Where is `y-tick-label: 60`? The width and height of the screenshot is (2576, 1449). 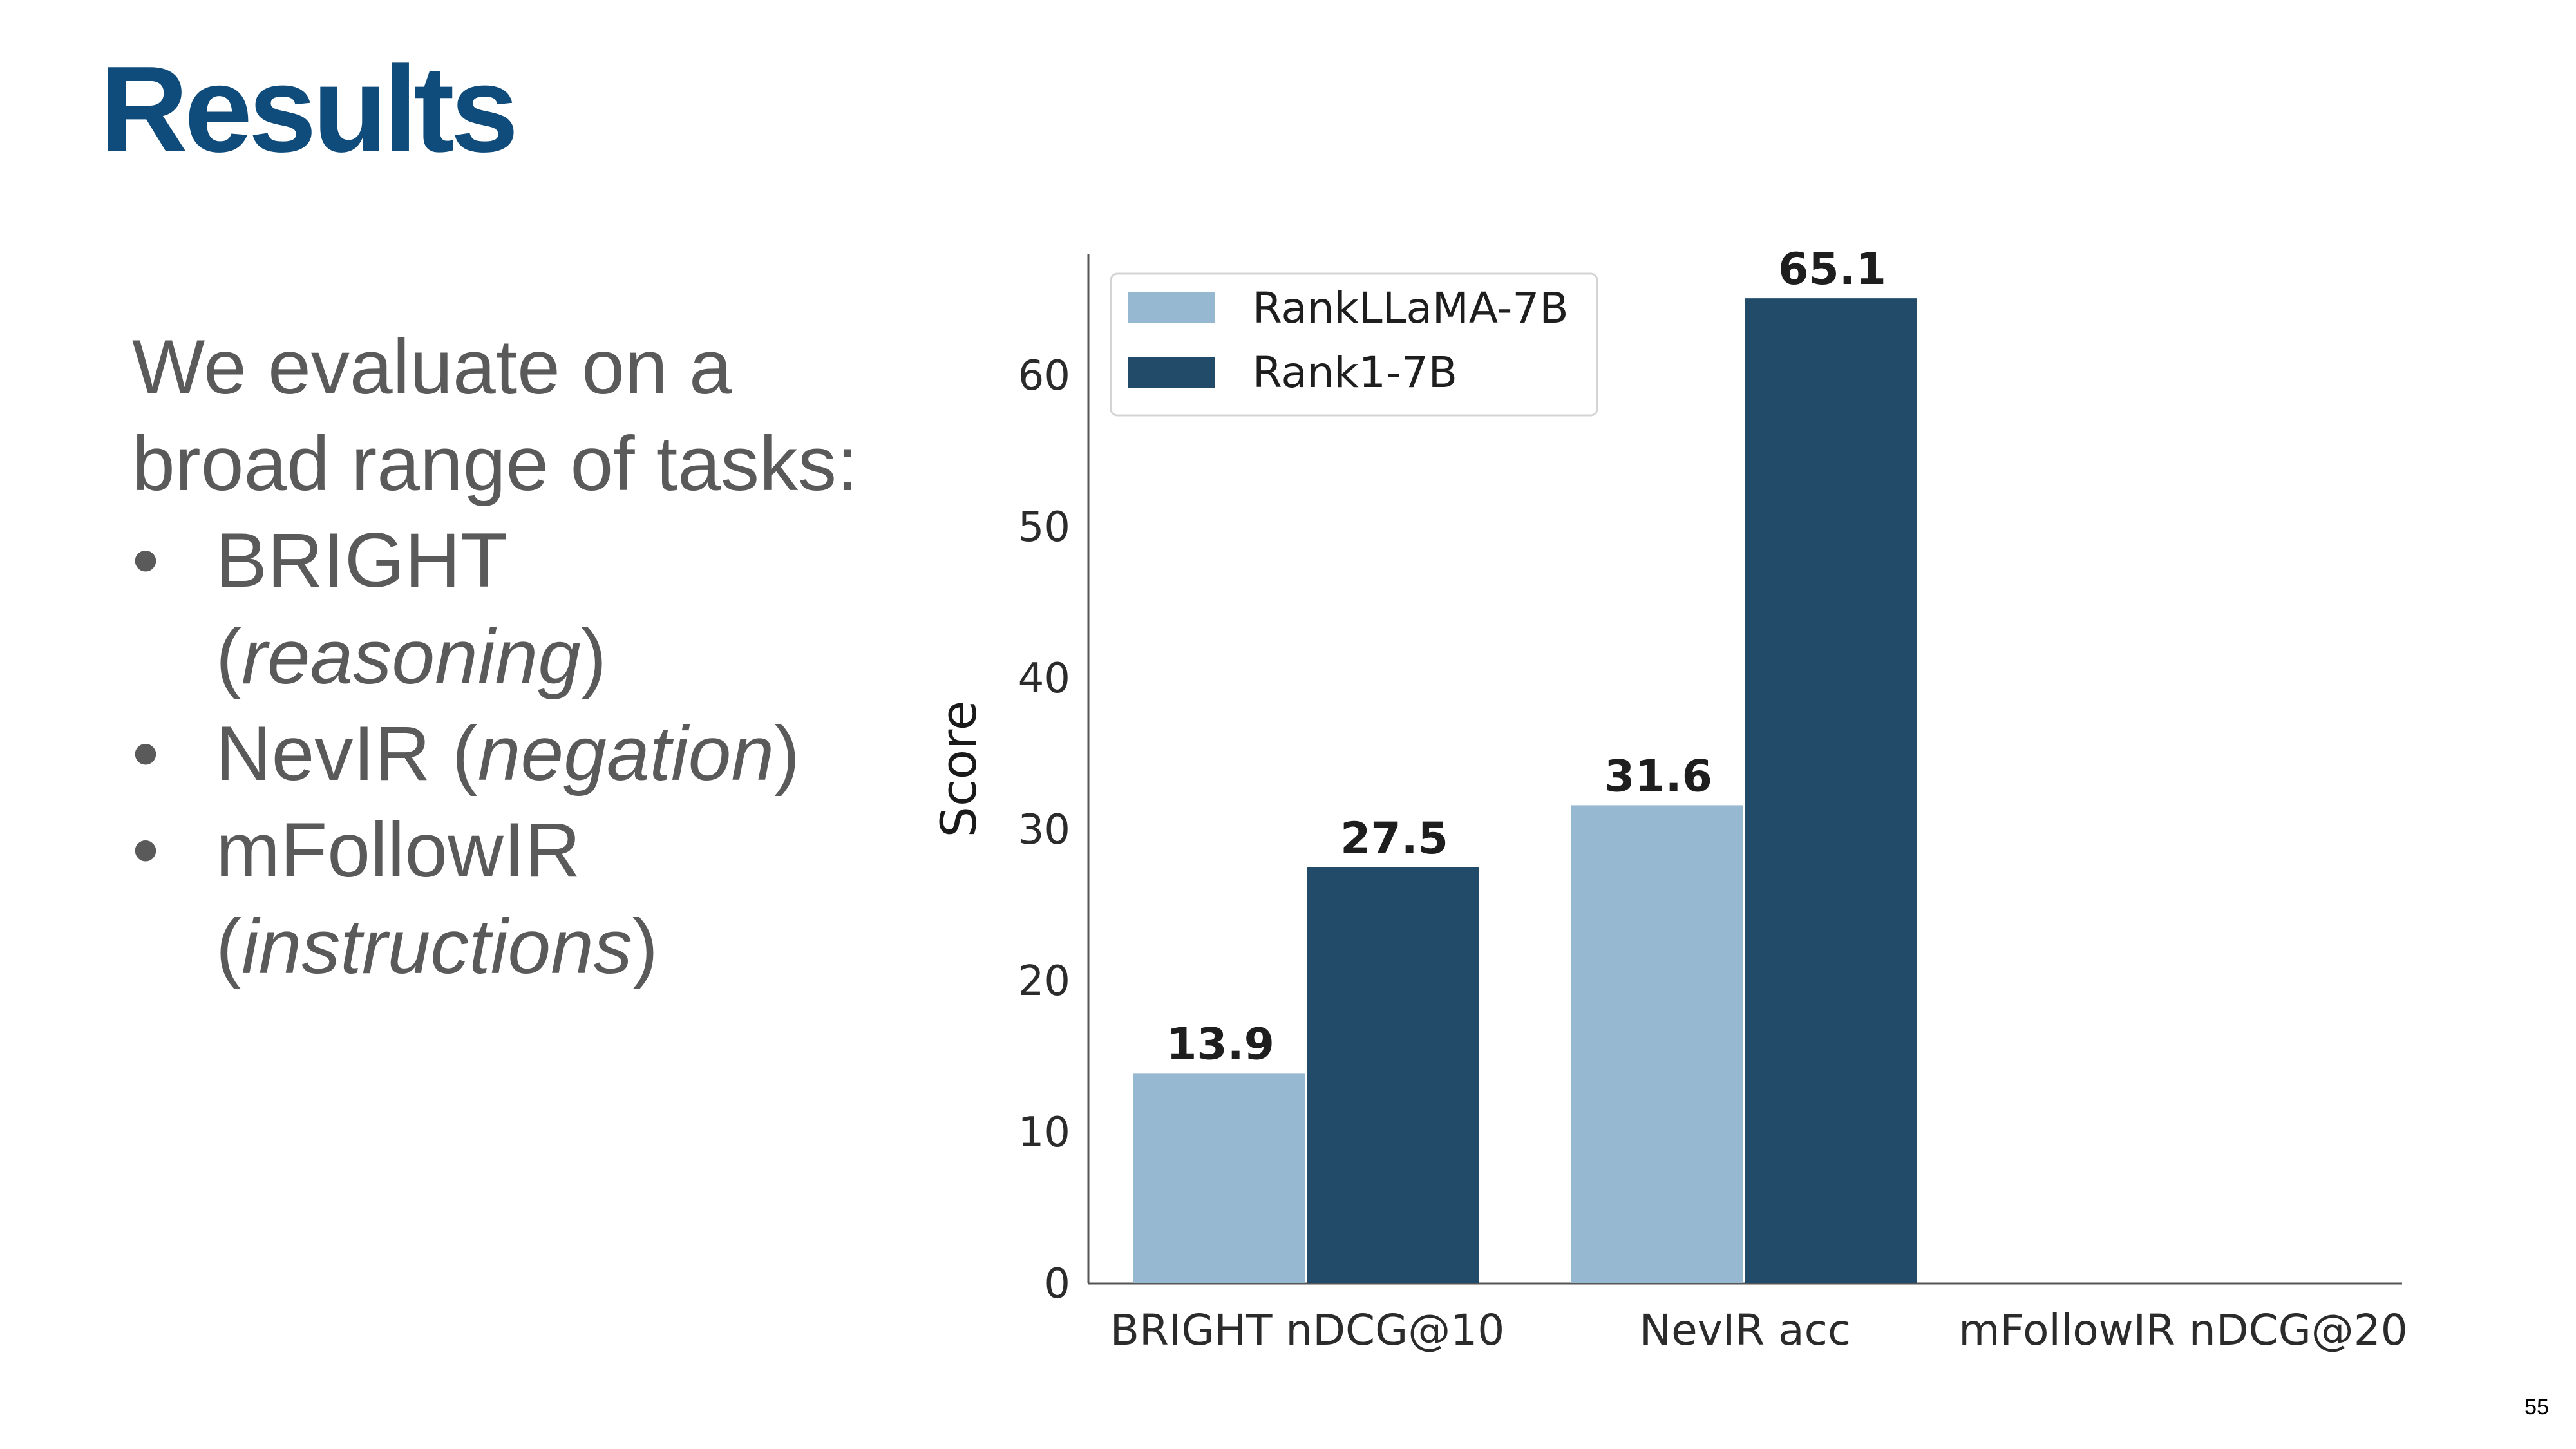
y-tick-label: 60 is located at coordinates (1044, 376).